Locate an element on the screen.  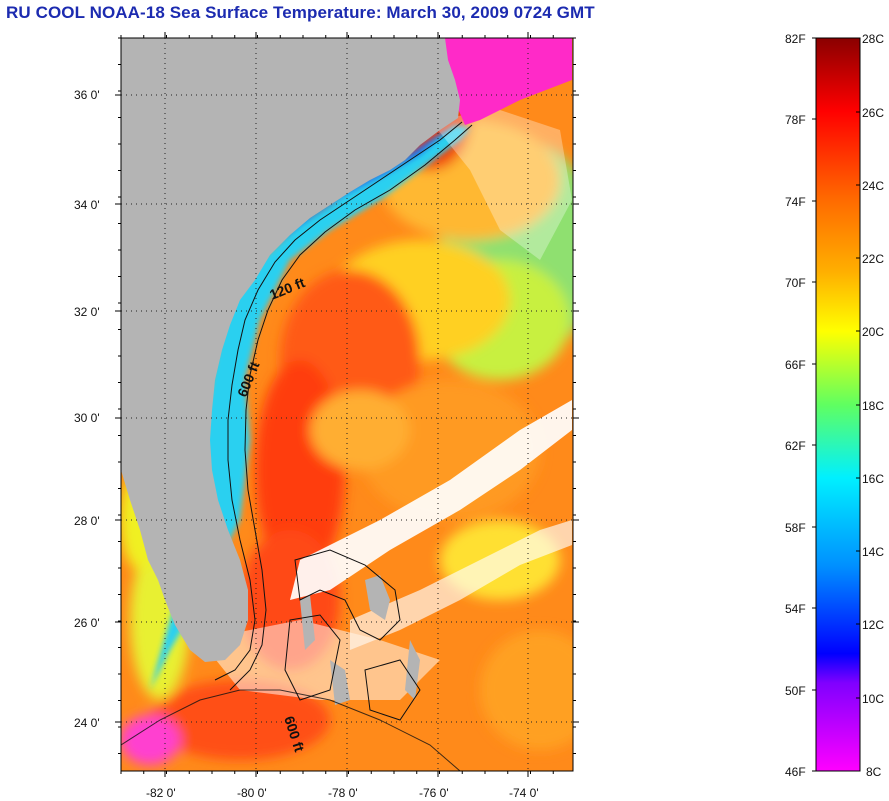
colorbar-gradient is located at coordinates (838, 404).